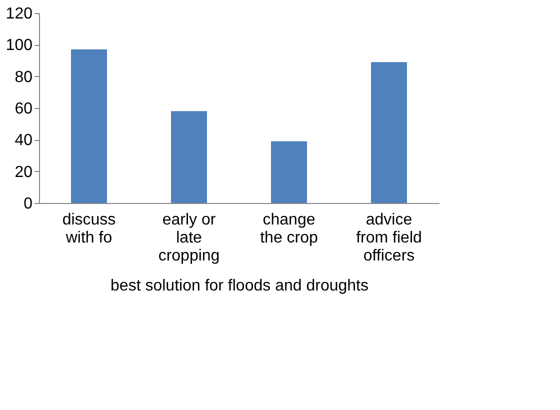  I want to click on x-tick-label: advice from field officers, so click(389, 238).